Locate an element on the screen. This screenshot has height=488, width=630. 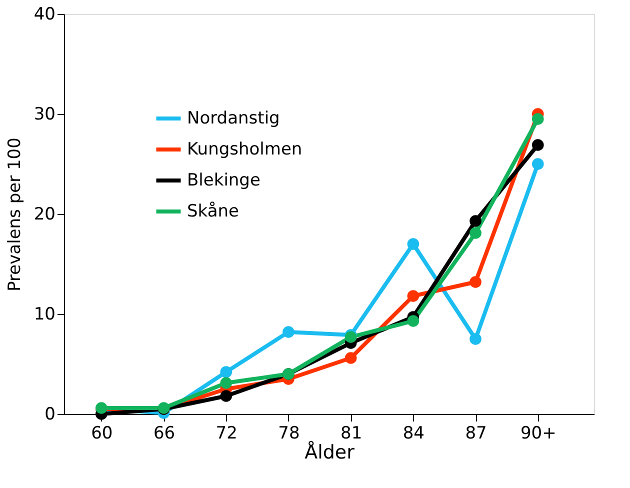
x-tick-label: 72 is located at coordinates (227, 434).